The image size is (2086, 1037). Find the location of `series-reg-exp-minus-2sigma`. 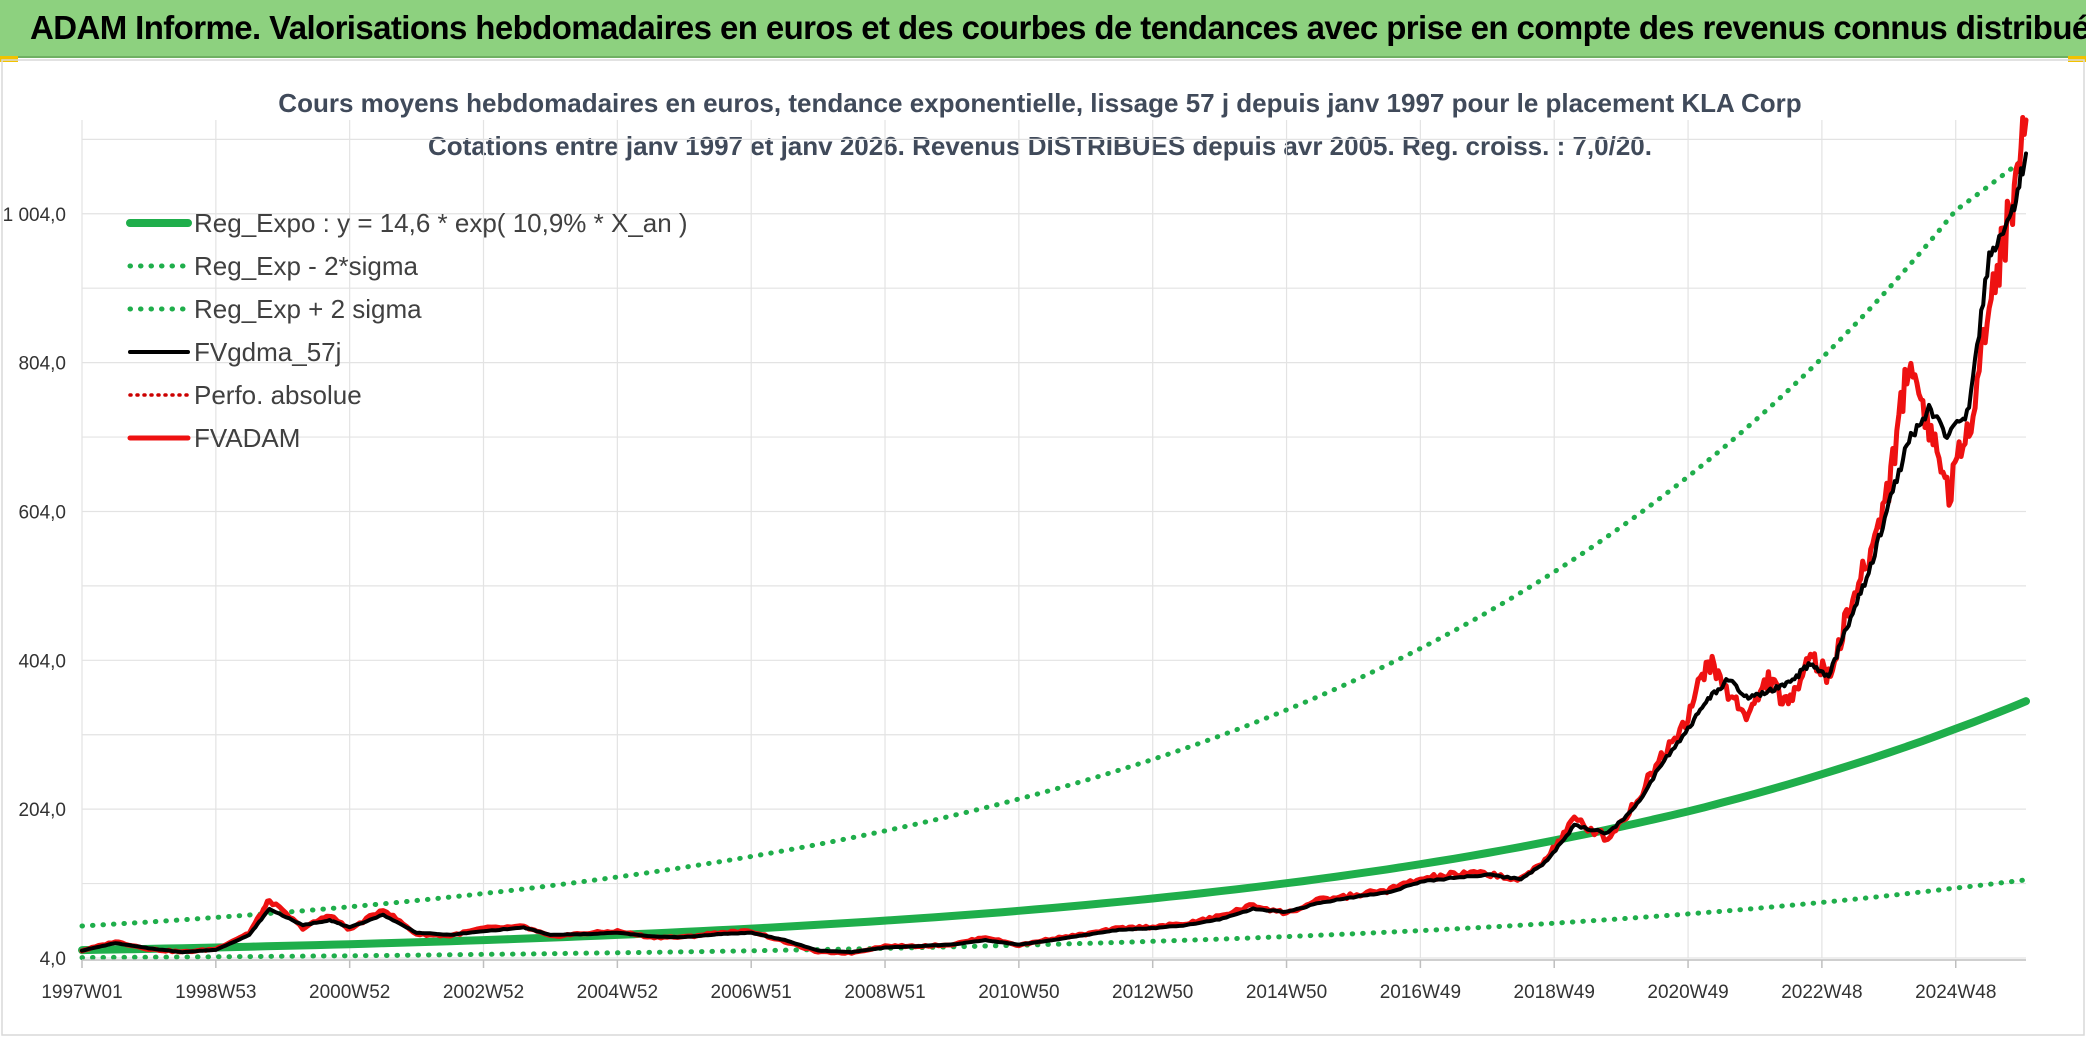

series-reg-exp-minus-2sigma is located at coordinates (1054, 919).